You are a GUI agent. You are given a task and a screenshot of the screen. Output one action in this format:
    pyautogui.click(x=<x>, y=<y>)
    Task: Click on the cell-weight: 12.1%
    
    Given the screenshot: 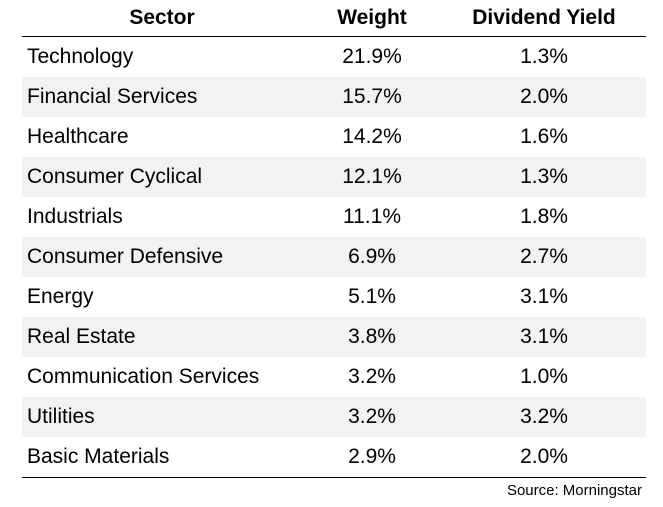 What is the action you would take?
    pyautogui.click(x=372, y=176)
    